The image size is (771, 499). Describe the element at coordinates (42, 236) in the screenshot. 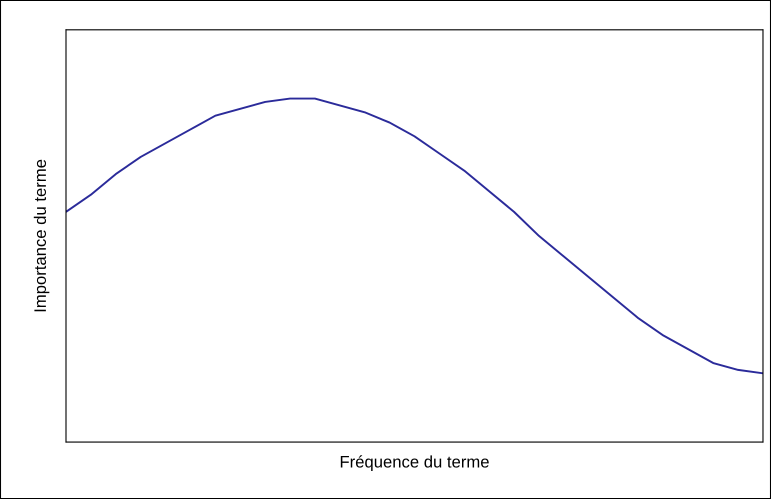

I see `y-axis-title: Importance du terme` at that location.